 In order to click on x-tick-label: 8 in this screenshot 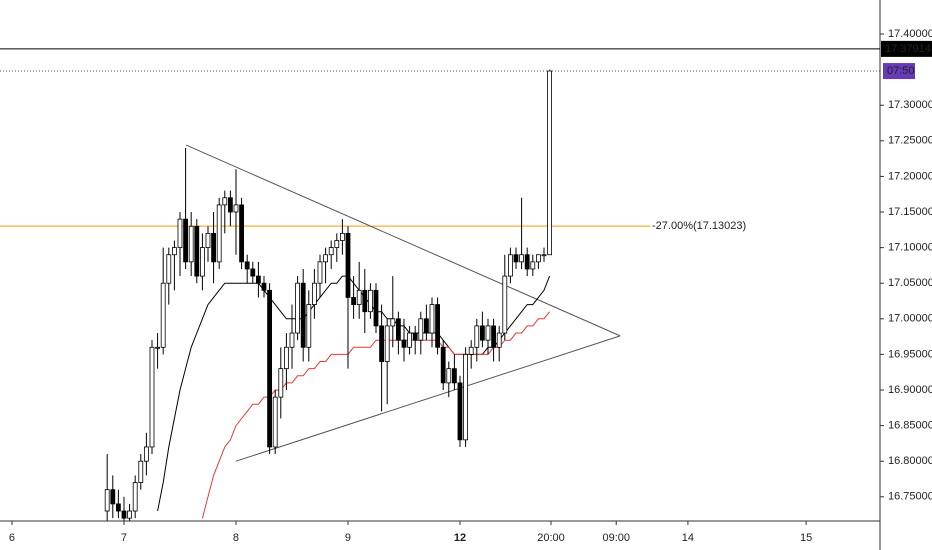, I will do `click(236, 538)`.